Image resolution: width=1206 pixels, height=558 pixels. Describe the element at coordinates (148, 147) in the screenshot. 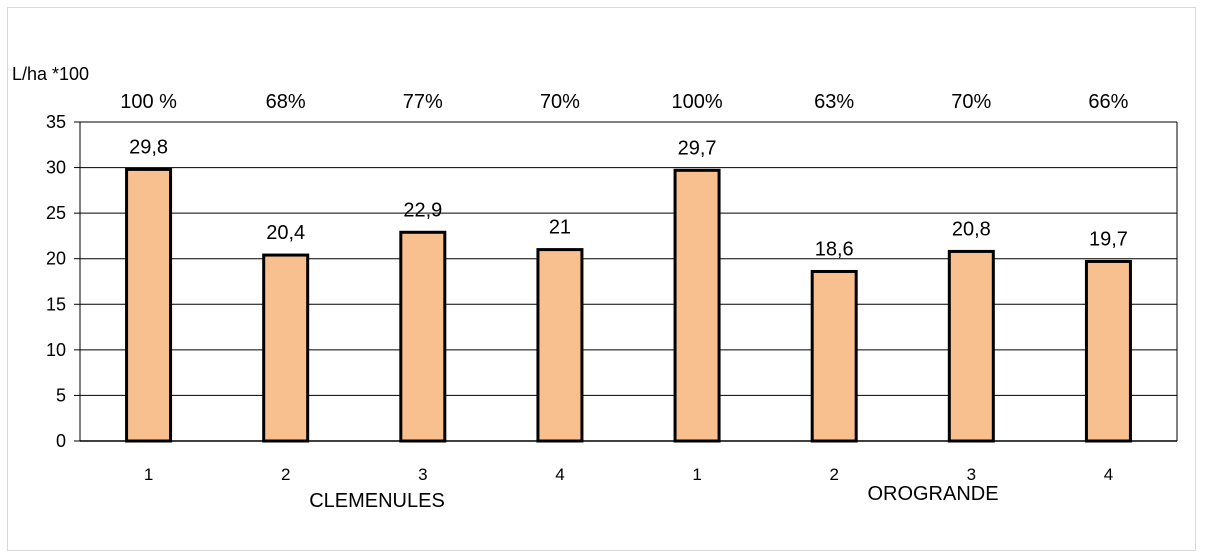

I see `bar-value-label: 29,8` at that location.